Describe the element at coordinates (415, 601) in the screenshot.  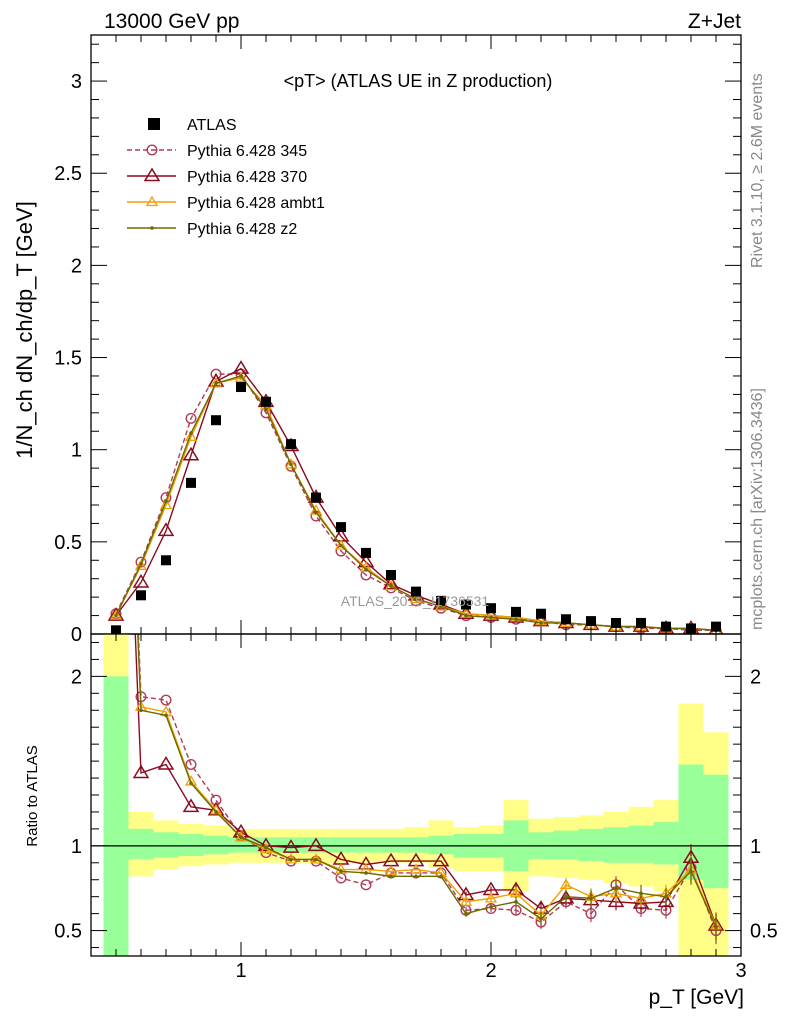
I see `watermark: ATLAS_2019_I1736531` at that location.